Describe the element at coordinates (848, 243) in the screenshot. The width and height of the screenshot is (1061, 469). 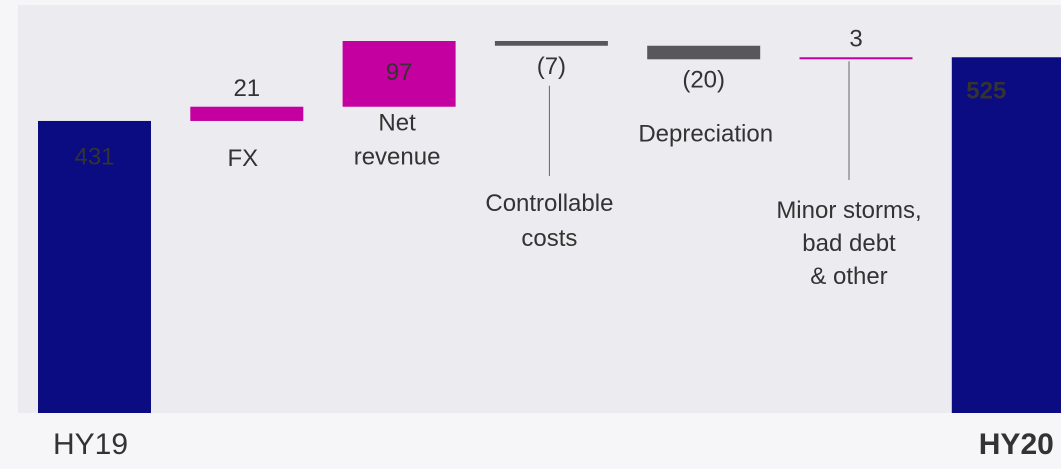
I see `category-label: Minor storms, bad debt & other` at that location.